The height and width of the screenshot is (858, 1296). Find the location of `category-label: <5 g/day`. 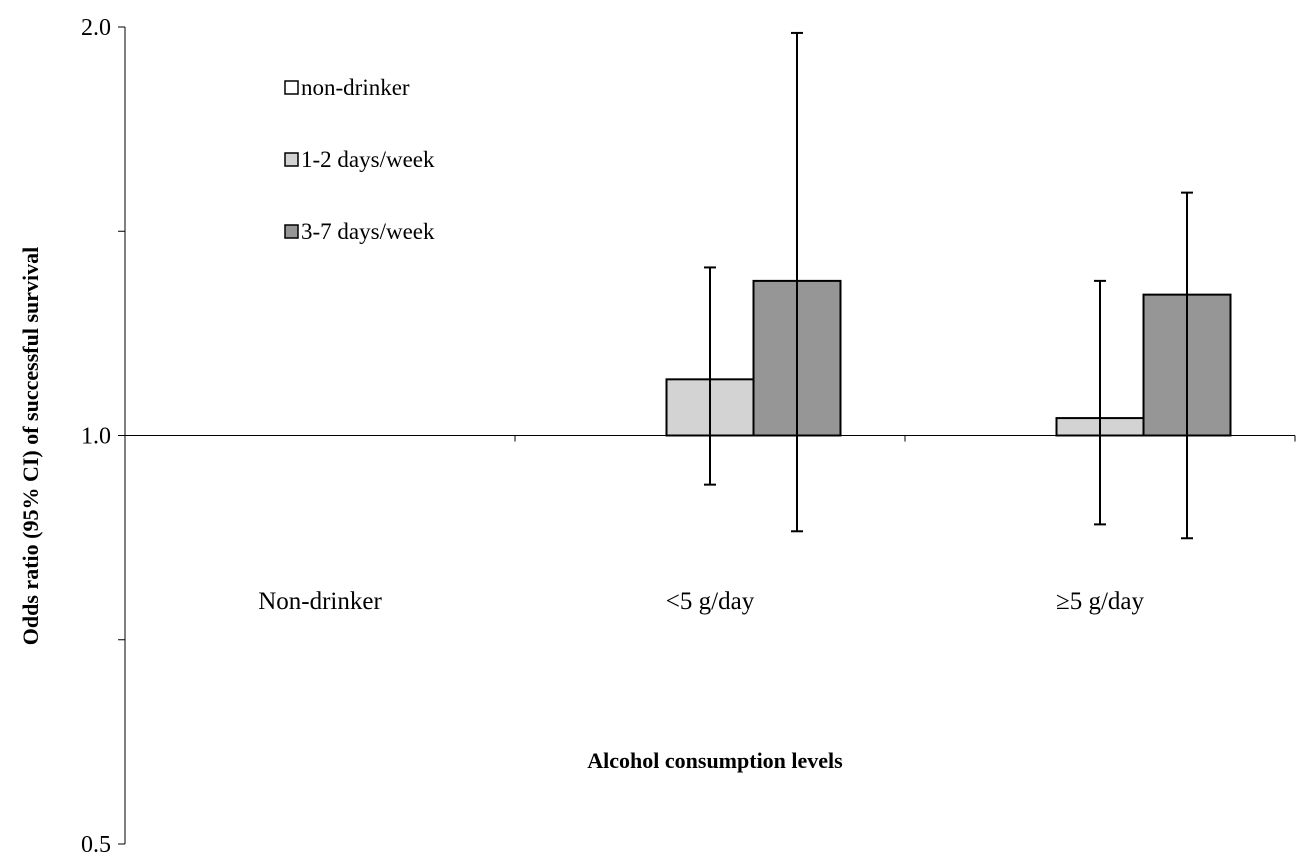

category-label: <5 g/day is located at coordinates (710, 601).